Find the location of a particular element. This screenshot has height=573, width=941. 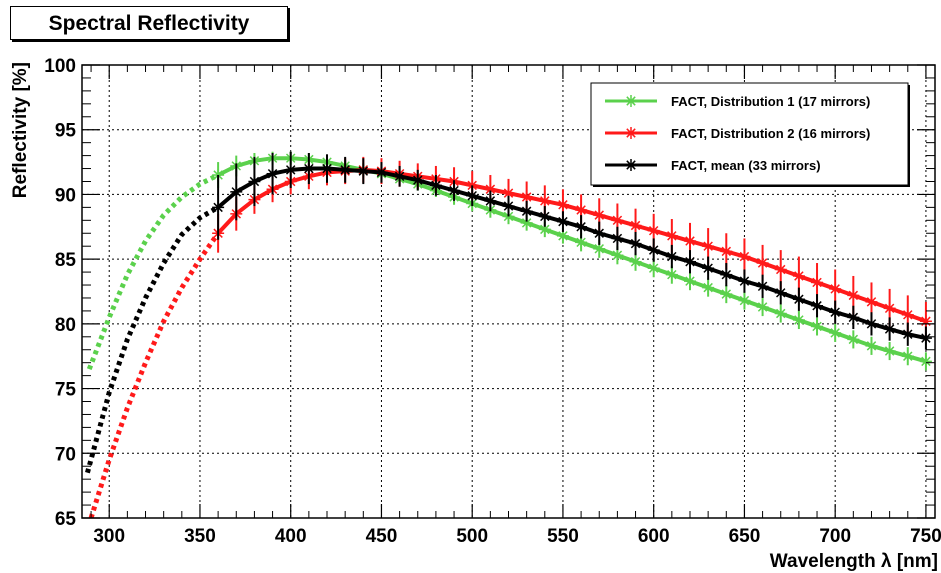

legend-label: FACT, mean (33 mirrors) is located at coordinates (746, 165).